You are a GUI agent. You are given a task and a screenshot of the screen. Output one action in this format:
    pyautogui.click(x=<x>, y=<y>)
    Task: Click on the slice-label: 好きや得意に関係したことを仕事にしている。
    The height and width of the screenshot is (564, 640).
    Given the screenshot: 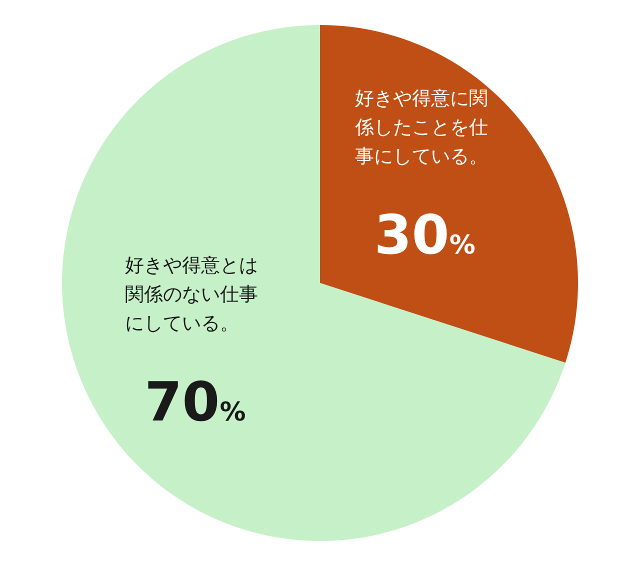 What is the action you would take?
    pyautogui.click(x=421, y=128)
    